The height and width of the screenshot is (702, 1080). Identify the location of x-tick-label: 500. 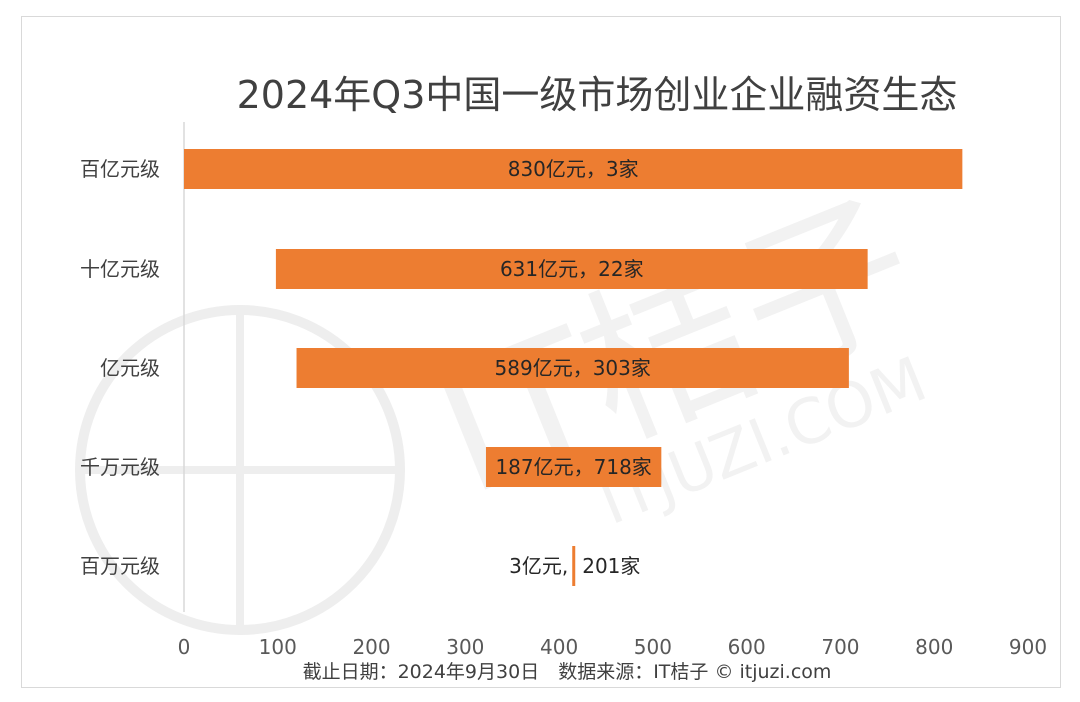
(653, 647).